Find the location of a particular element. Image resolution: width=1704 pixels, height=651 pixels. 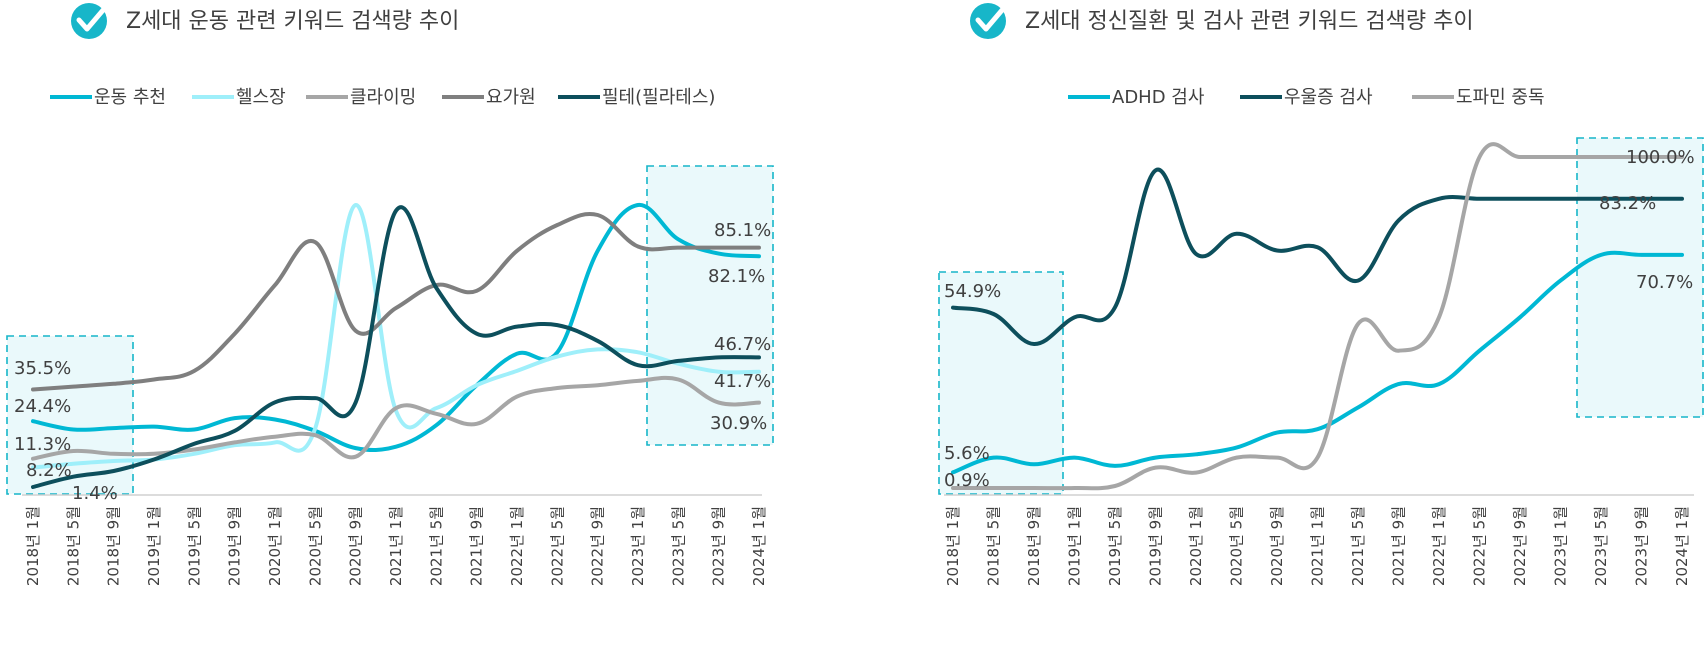

chart-title: Z세대 정신질환 및 검사 관련 키워드 검색량 추이 is located at coordinates (1249, 21).